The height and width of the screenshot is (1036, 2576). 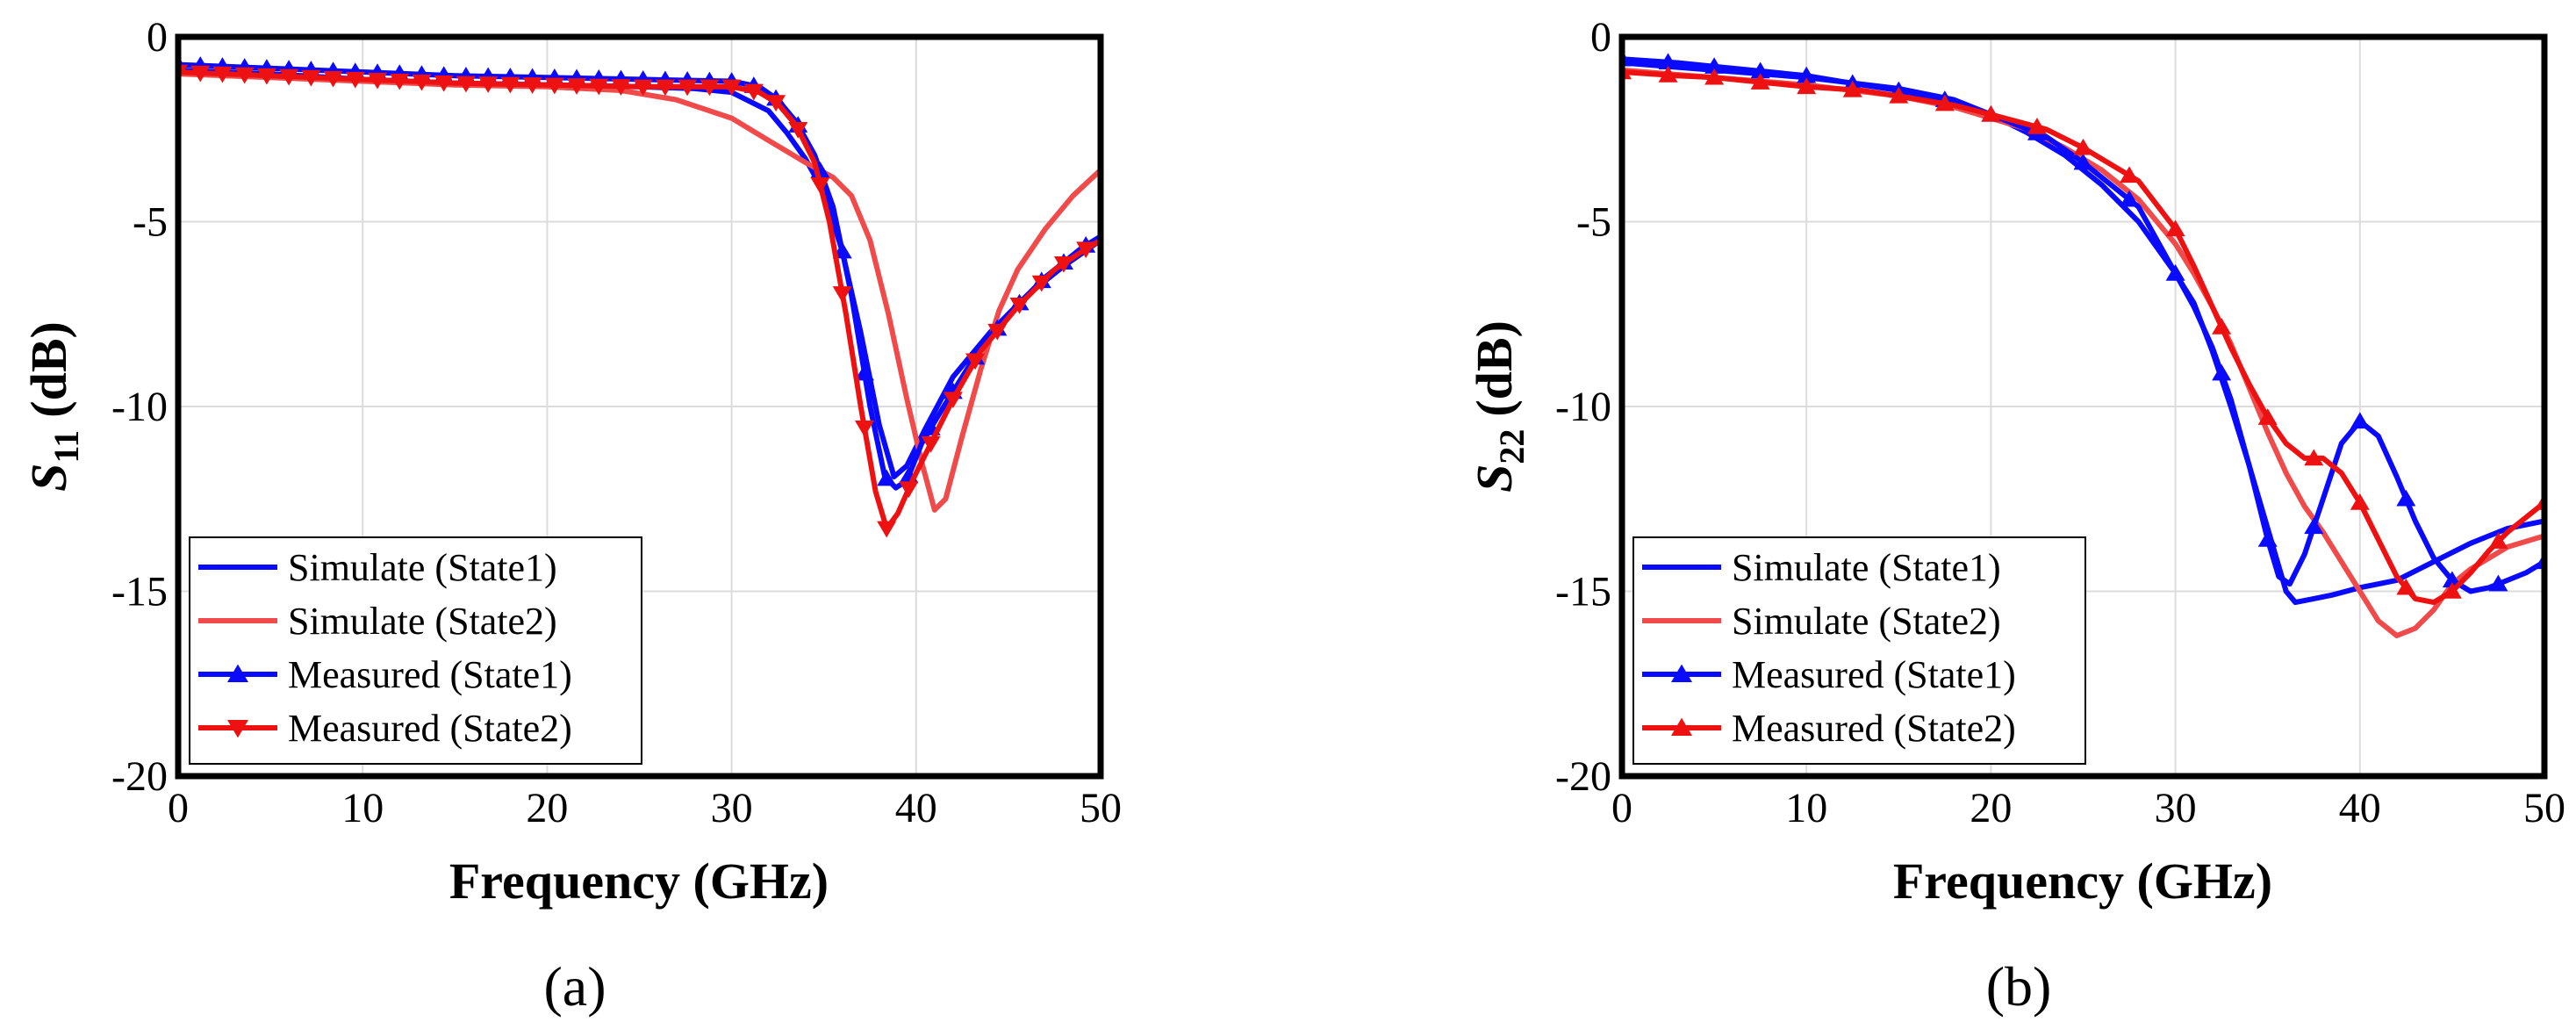 I want to click on panel-label-a: (a), so click(x=574, y=986).